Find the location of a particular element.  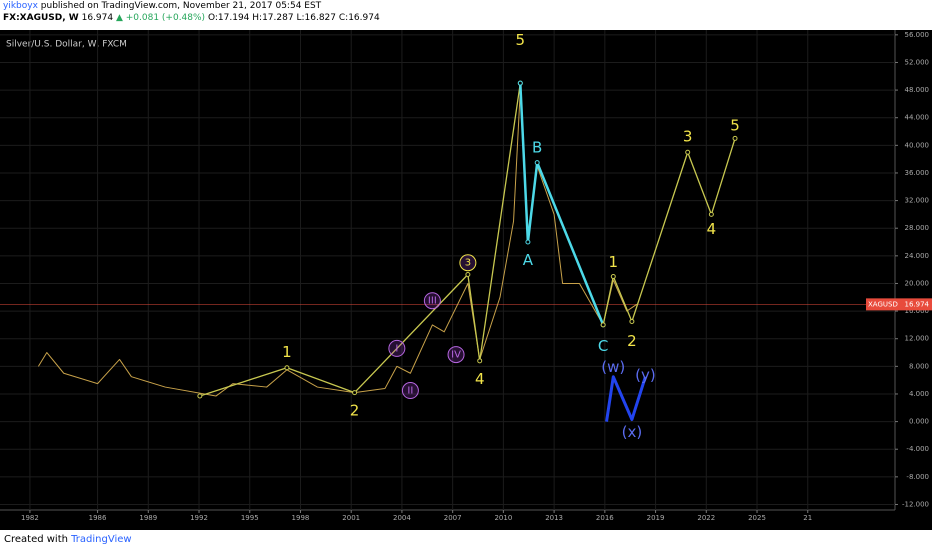

x-tick-label: 1998 is located at coordinates (301, 518).